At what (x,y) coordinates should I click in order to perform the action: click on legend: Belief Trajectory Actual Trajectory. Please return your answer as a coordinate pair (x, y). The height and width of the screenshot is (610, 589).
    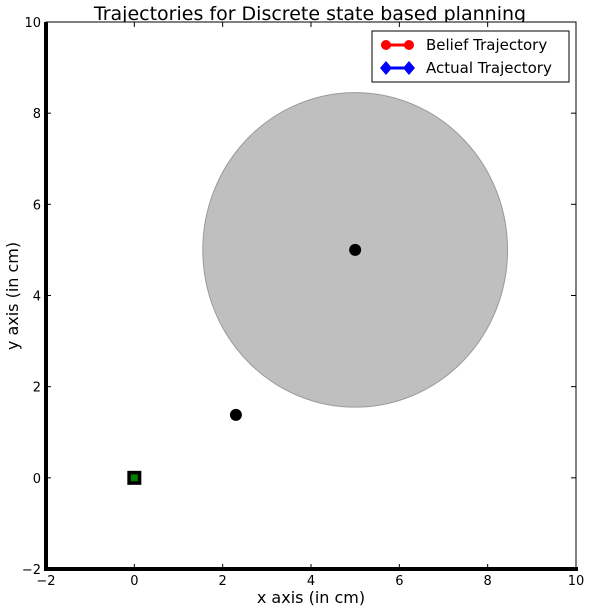
    Looking at the image, I should click on (470, 56).